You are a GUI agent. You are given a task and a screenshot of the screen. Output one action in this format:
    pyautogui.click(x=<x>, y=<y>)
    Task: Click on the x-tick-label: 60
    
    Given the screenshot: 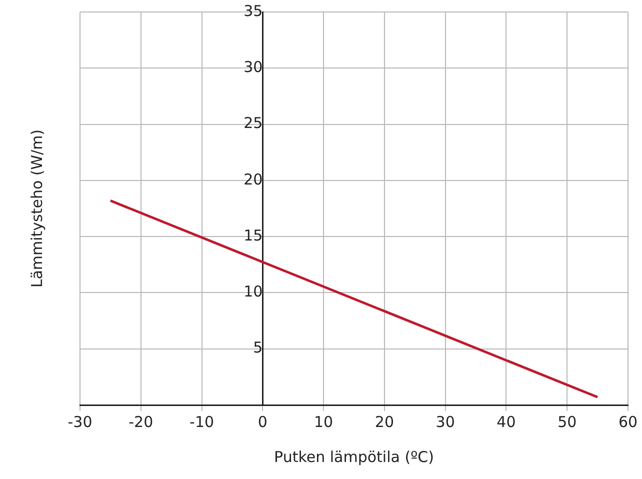 What is the action you would take?
    pyautogui.click(x=628, y=421)
    